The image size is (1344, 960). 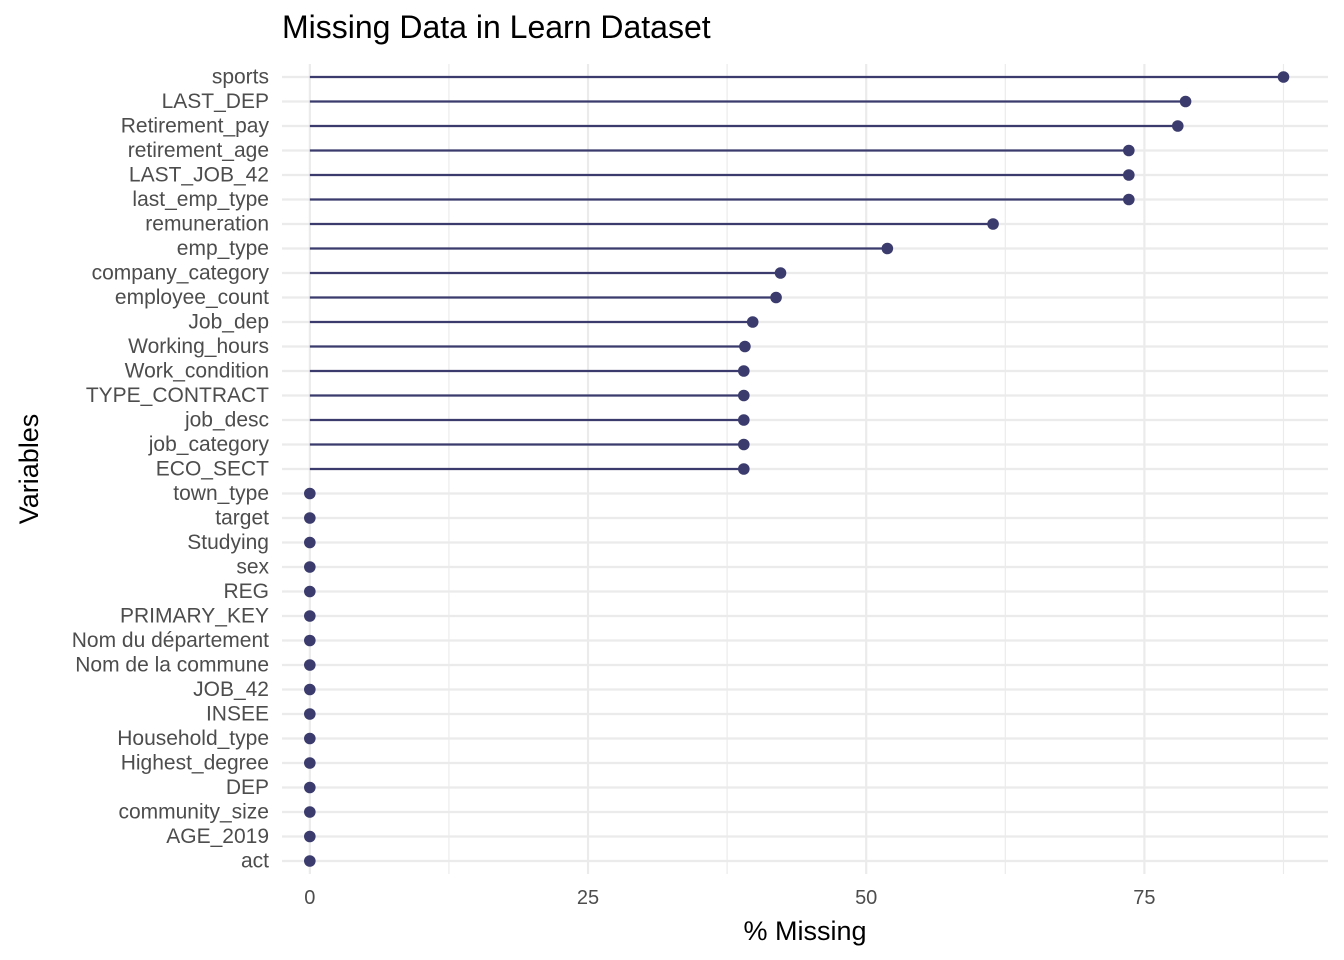 What do you see at coordinates (195, 126) in the screenshot?
I see `y-tick-label: Retirement_pay` at bounding box center [195, 126].